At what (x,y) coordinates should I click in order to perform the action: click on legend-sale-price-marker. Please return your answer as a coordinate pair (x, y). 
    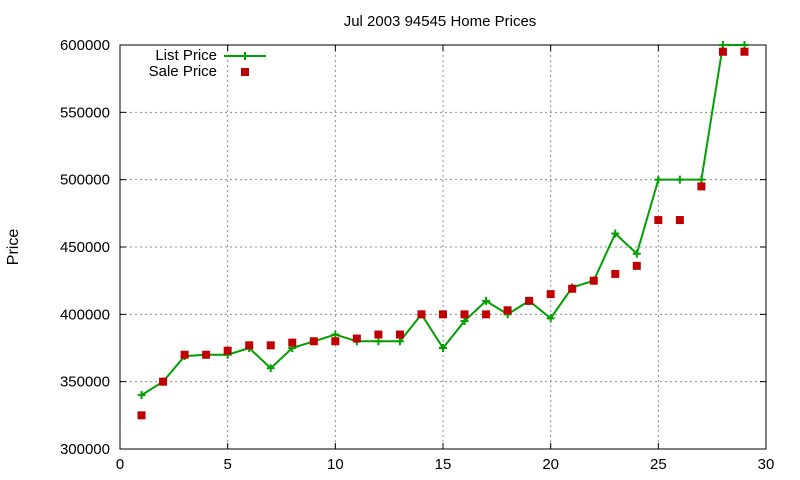
    Looking at the image, I should click on (245, 72).